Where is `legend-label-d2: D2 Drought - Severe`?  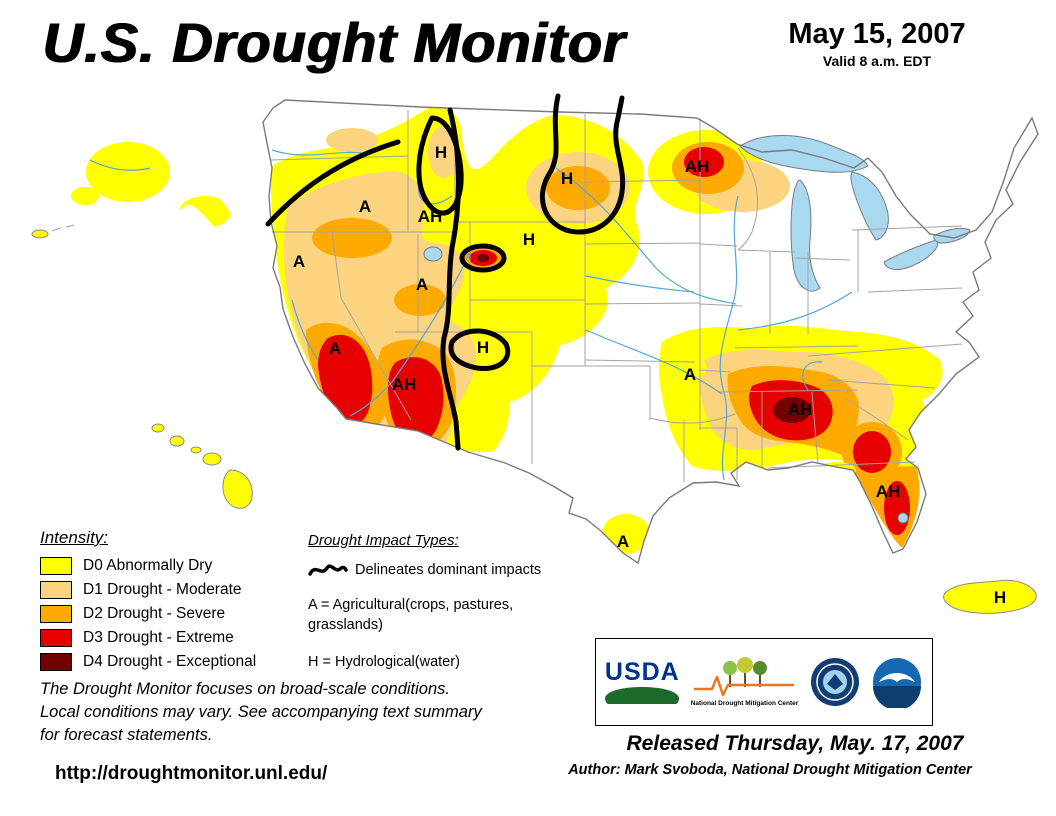
legend-label-d2: D2 Drought - Severe is located at coordinates (154, 613).